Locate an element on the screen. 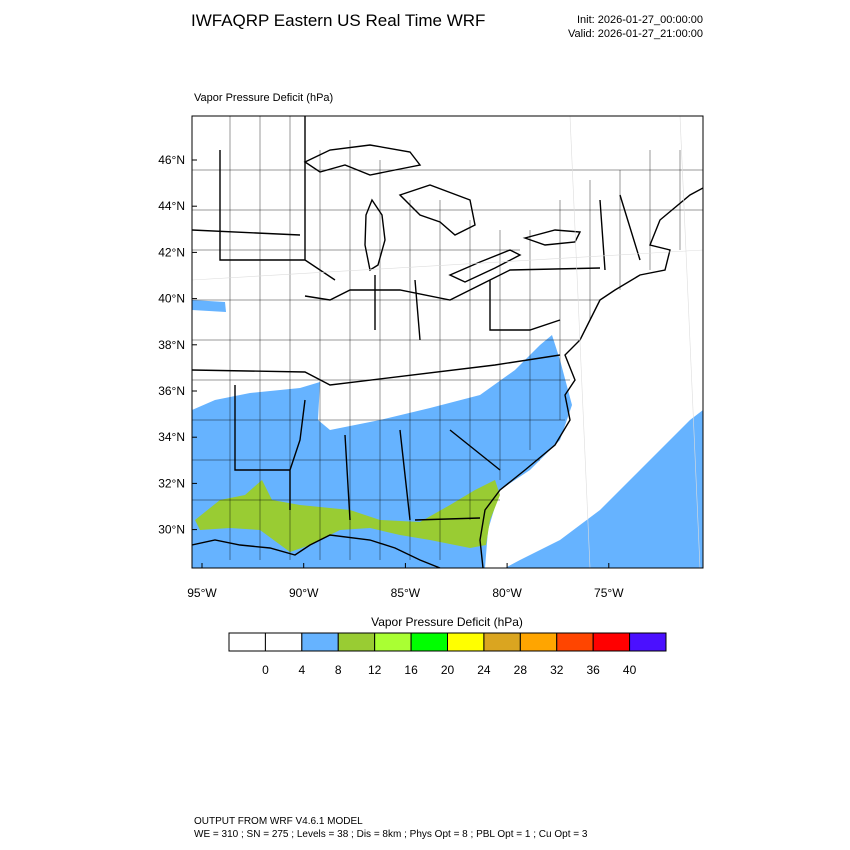  lat-label: 36°N is located at coordinates (171, 391).